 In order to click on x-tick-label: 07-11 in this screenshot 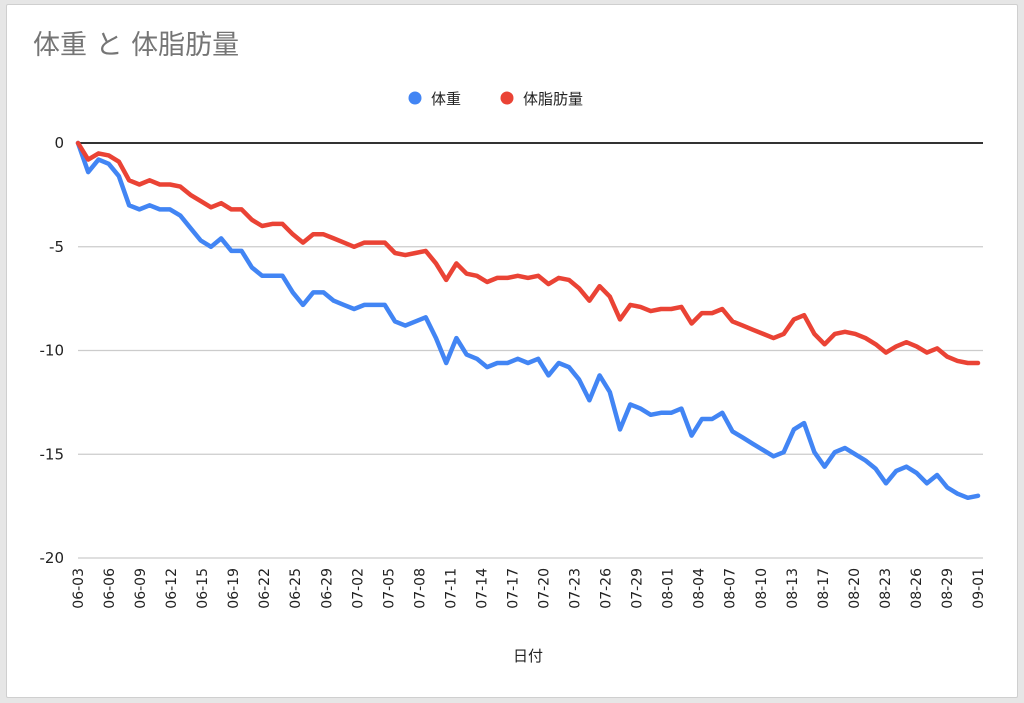, I will do `click(451, 588)`.